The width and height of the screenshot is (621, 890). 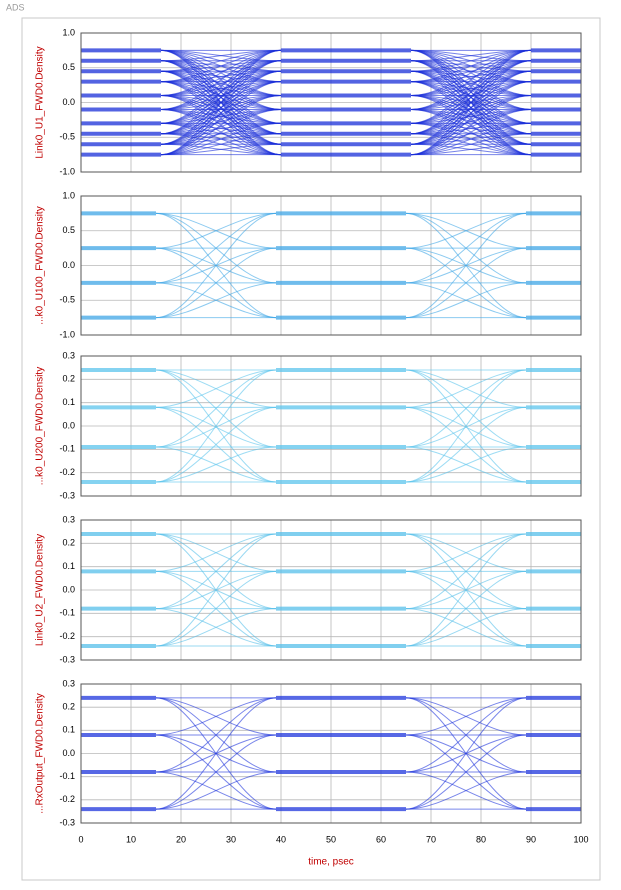 What do you see at coordinates (481, 839) in the screenshot?
I see `x-tick-label: 80` at bounding box center [481, 839].